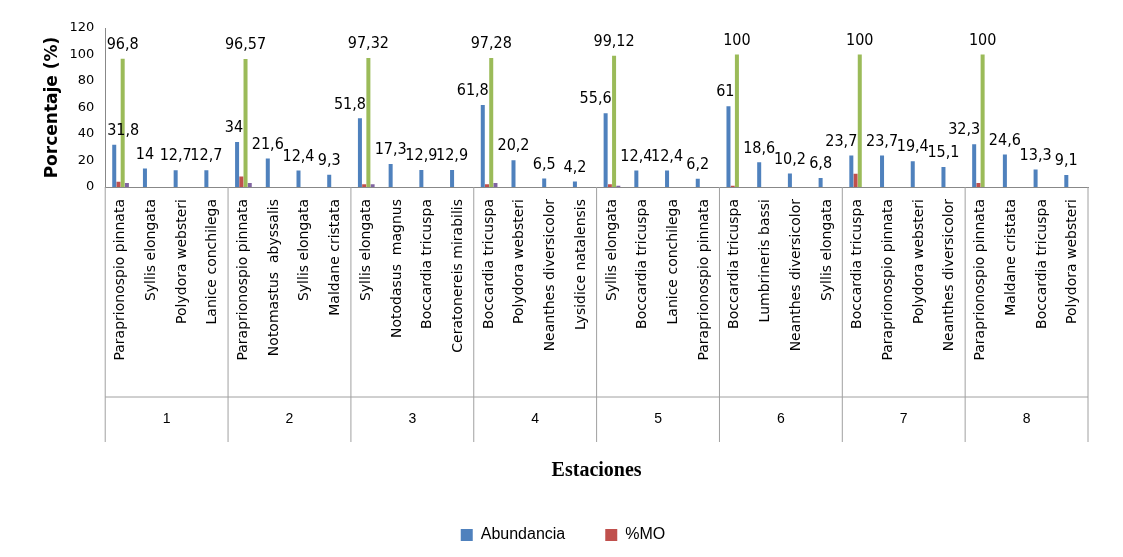 The image size is (1123, 557). Describe the element at coordinates (1026, 417) in the screenshot. I see `text: 8` at that location.